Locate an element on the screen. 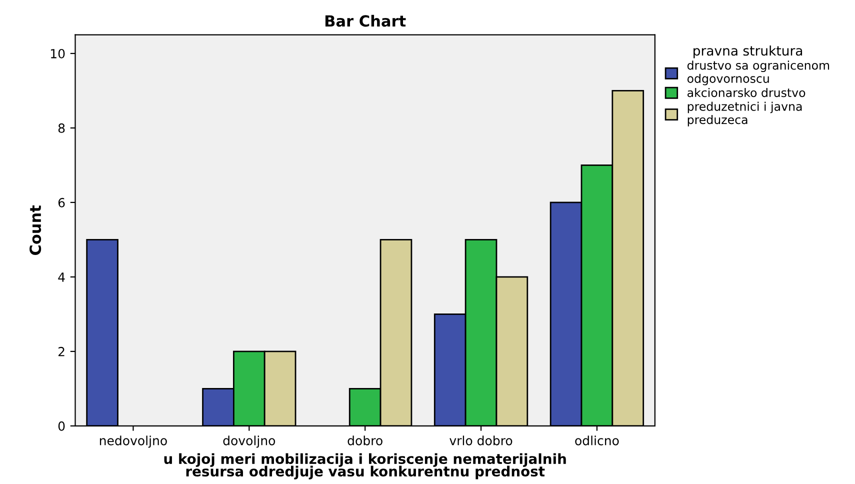  y-tick-label: 10 is located at coordinates (57, 53).